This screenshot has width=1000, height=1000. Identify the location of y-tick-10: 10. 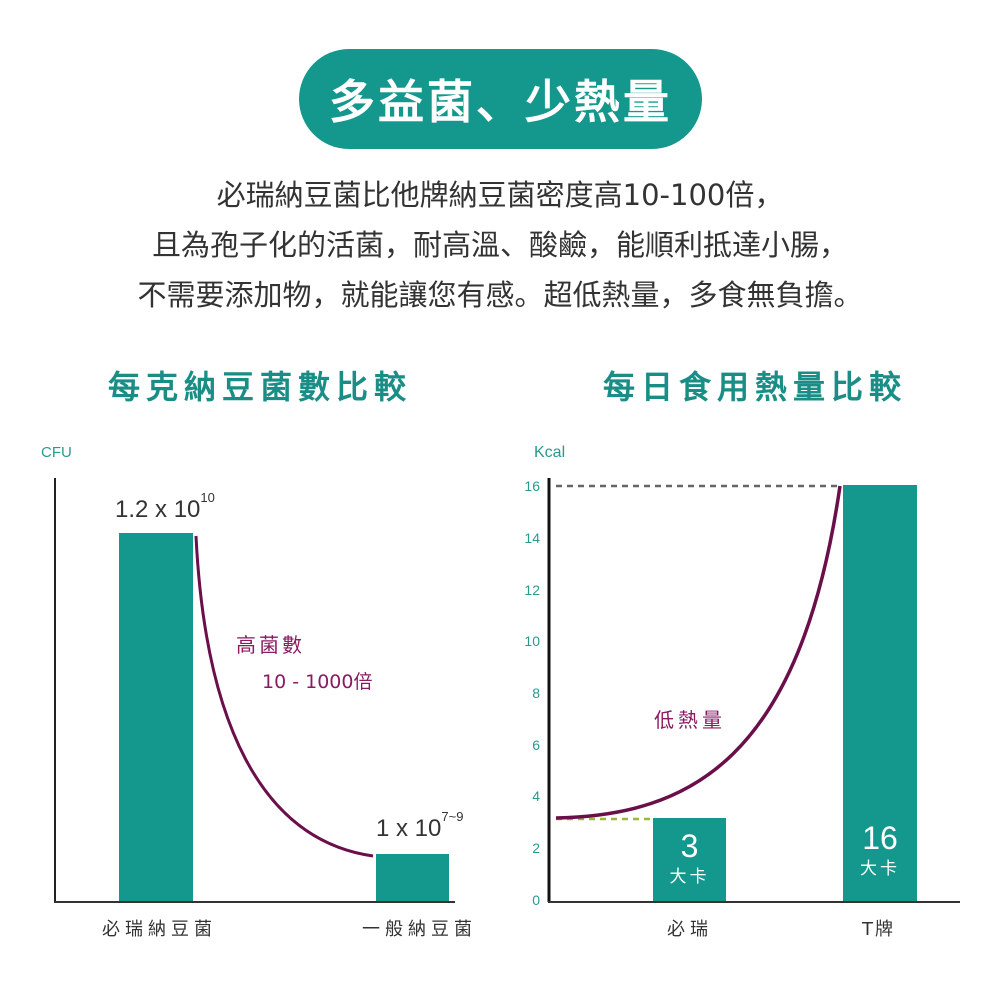
(532, 641).